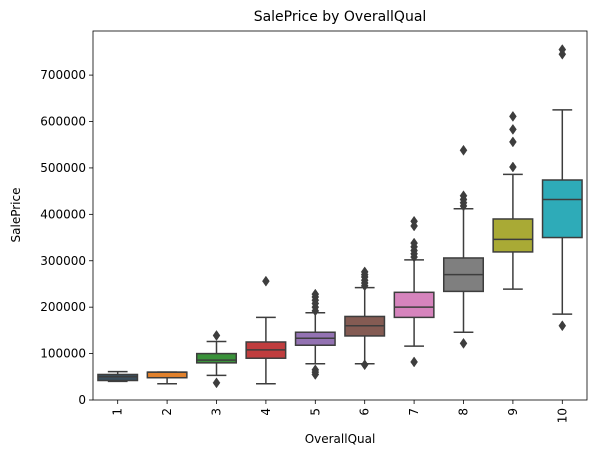  Describe the element at coordinates (414, 412) in the screenshot. I see `x-tick-label: 7` at that location.